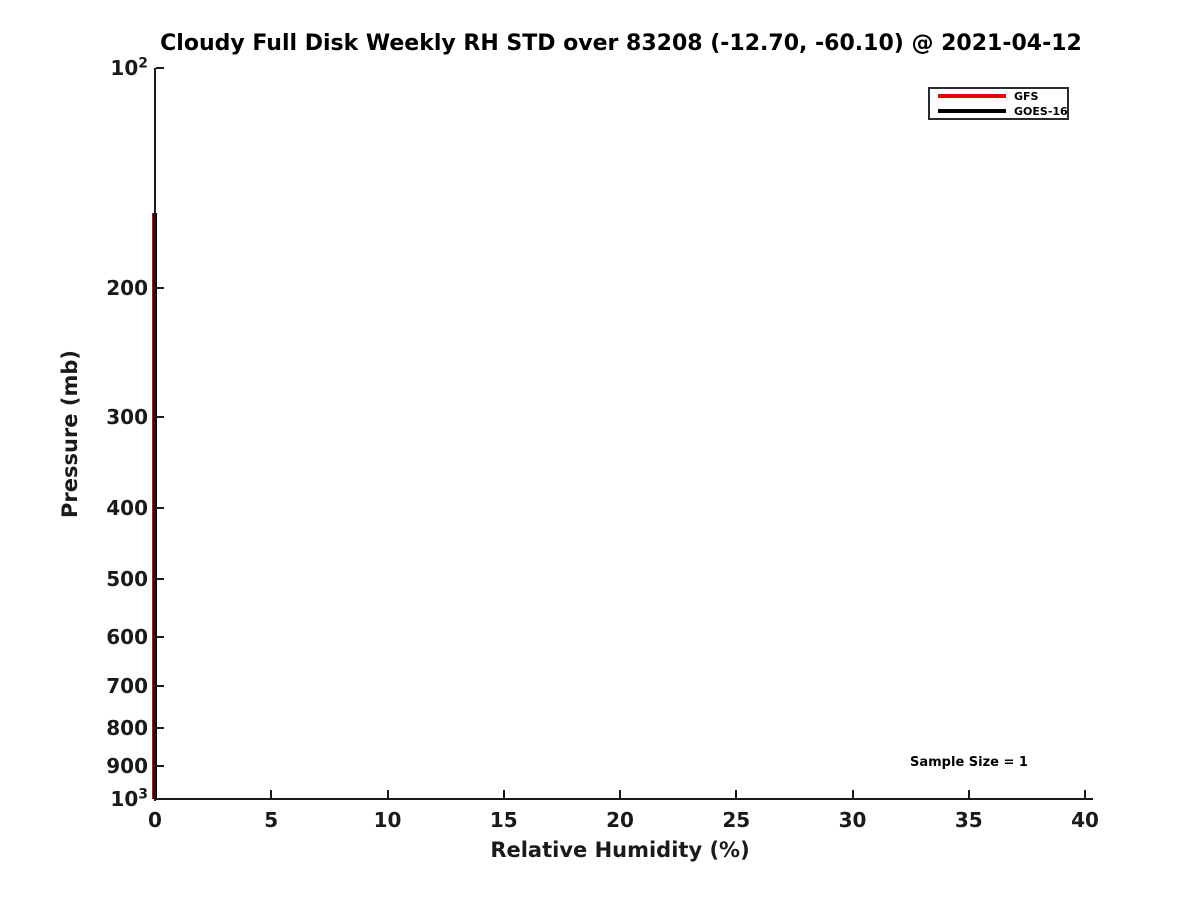 The width and height of the screenshot is (1200, 900). Describe the element at coordinates (127, 578) in the screenshot. I see `y-tick-label: 500` at that location.